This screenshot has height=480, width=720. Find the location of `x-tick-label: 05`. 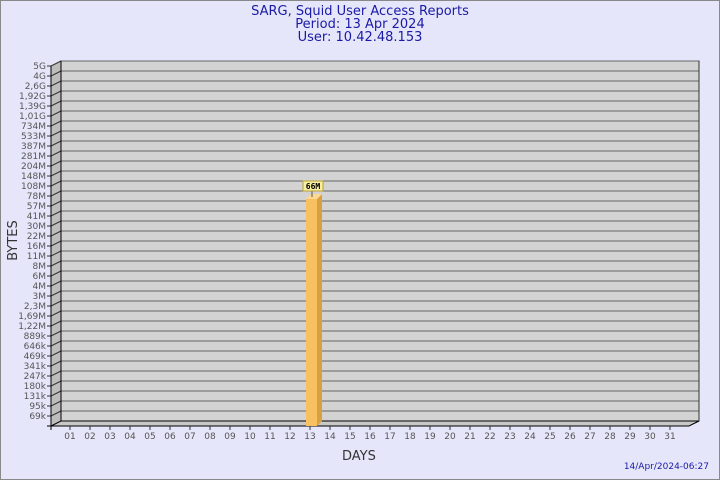

x-tick-label: 05 is located at coordinates (149, 437).